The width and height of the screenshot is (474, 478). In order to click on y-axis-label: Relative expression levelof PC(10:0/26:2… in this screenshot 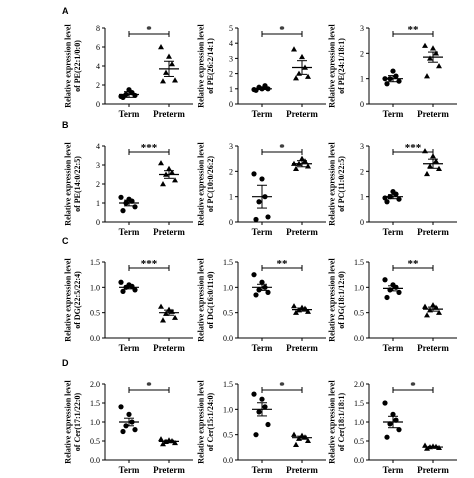, I will do `click(206, 184)`.